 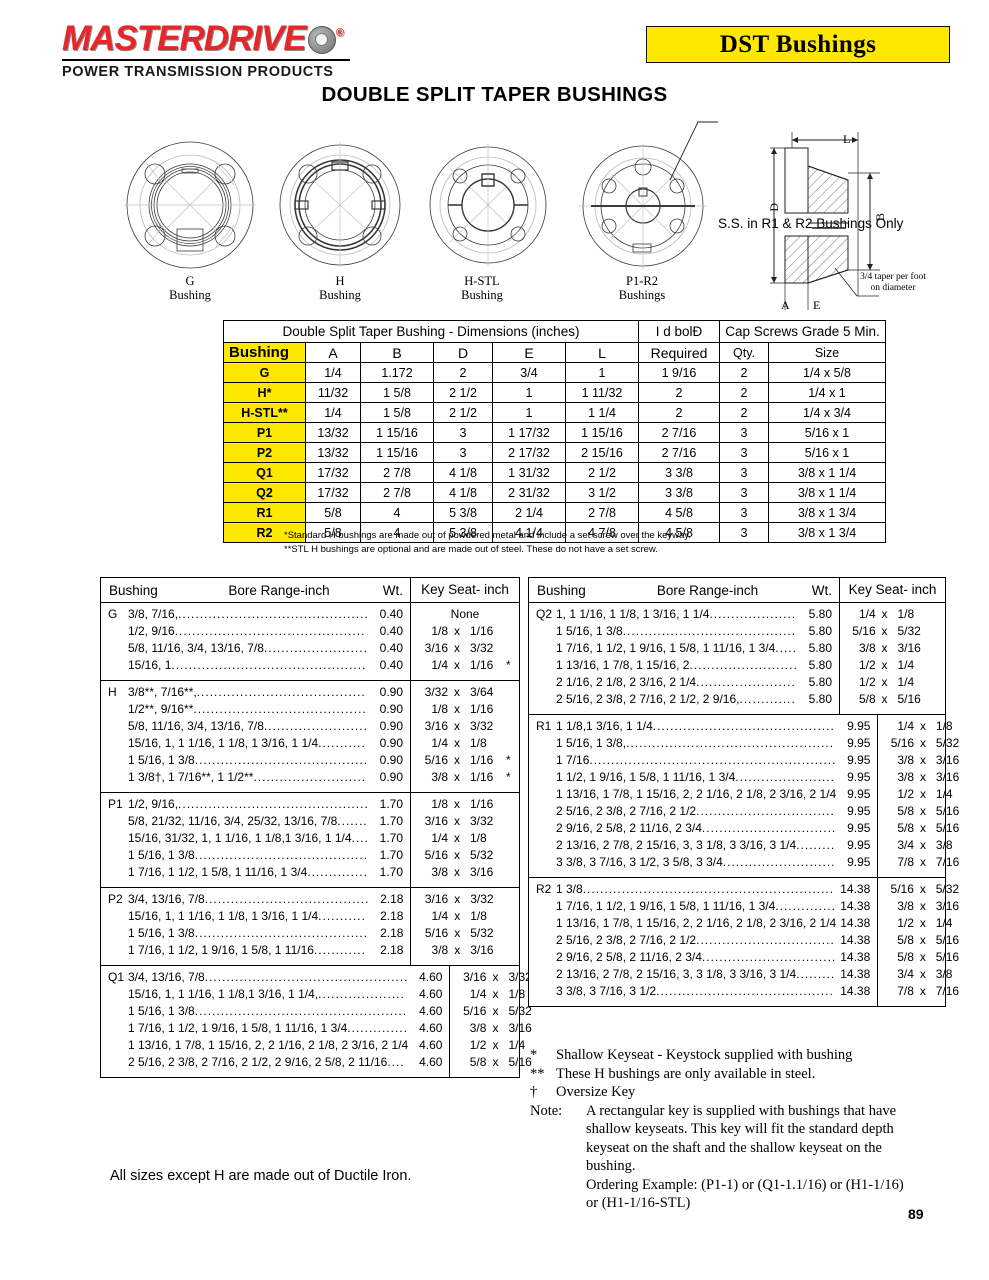 I want to click on keyseat-row: 3/32 x 3/64, so click(x=465, y=693).